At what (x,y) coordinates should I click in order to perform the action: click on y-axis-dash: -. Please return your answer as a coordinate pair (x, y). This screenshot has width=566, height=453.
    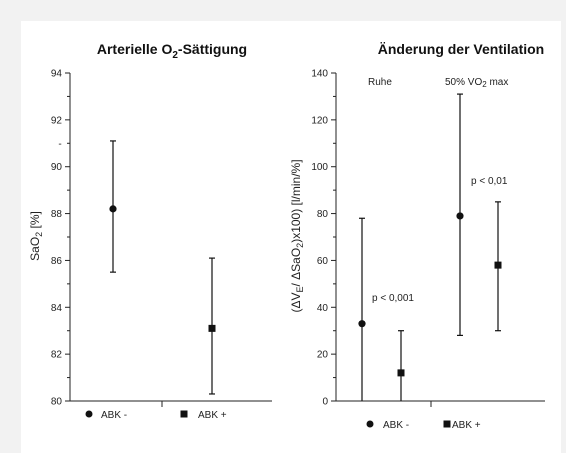
    Looking at the image, I should click on (59, 144).